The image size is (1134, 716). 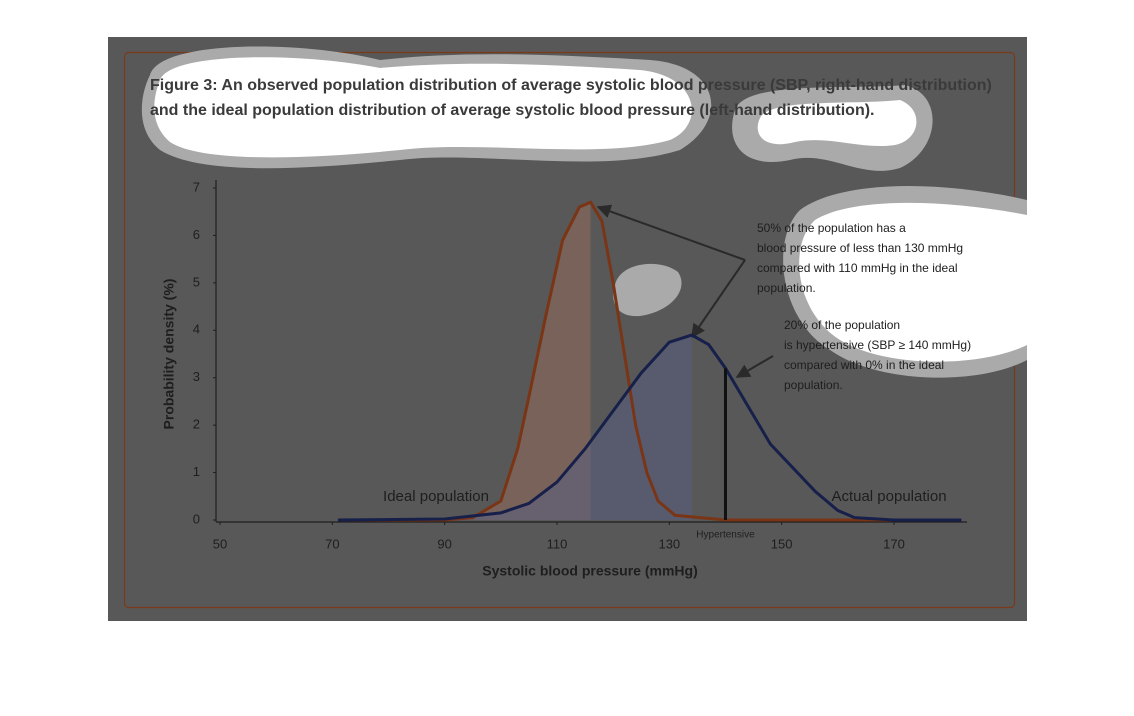 What do you see at coordinates (725, 535) in the screenshot?
I see `threshold-label: Hypertensive` at bounding box center [725, 535].